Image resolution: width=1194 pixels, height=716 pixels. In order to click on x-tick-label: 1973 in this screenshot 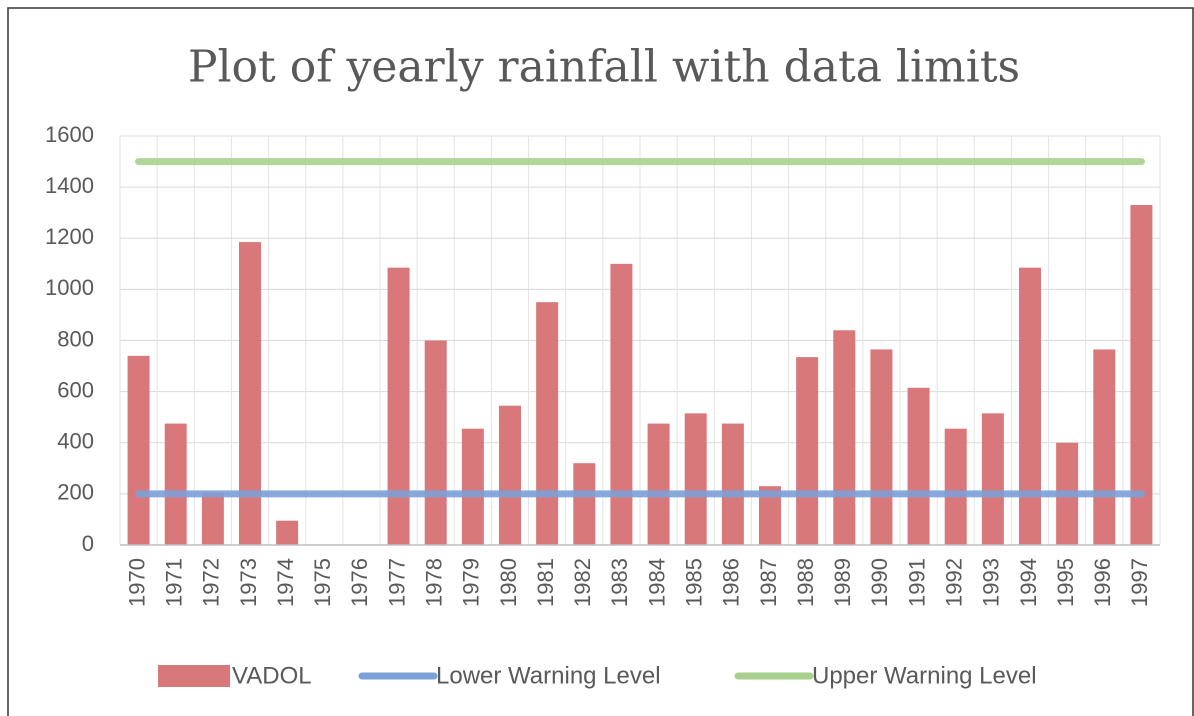, I will do `click(248, 582)`.